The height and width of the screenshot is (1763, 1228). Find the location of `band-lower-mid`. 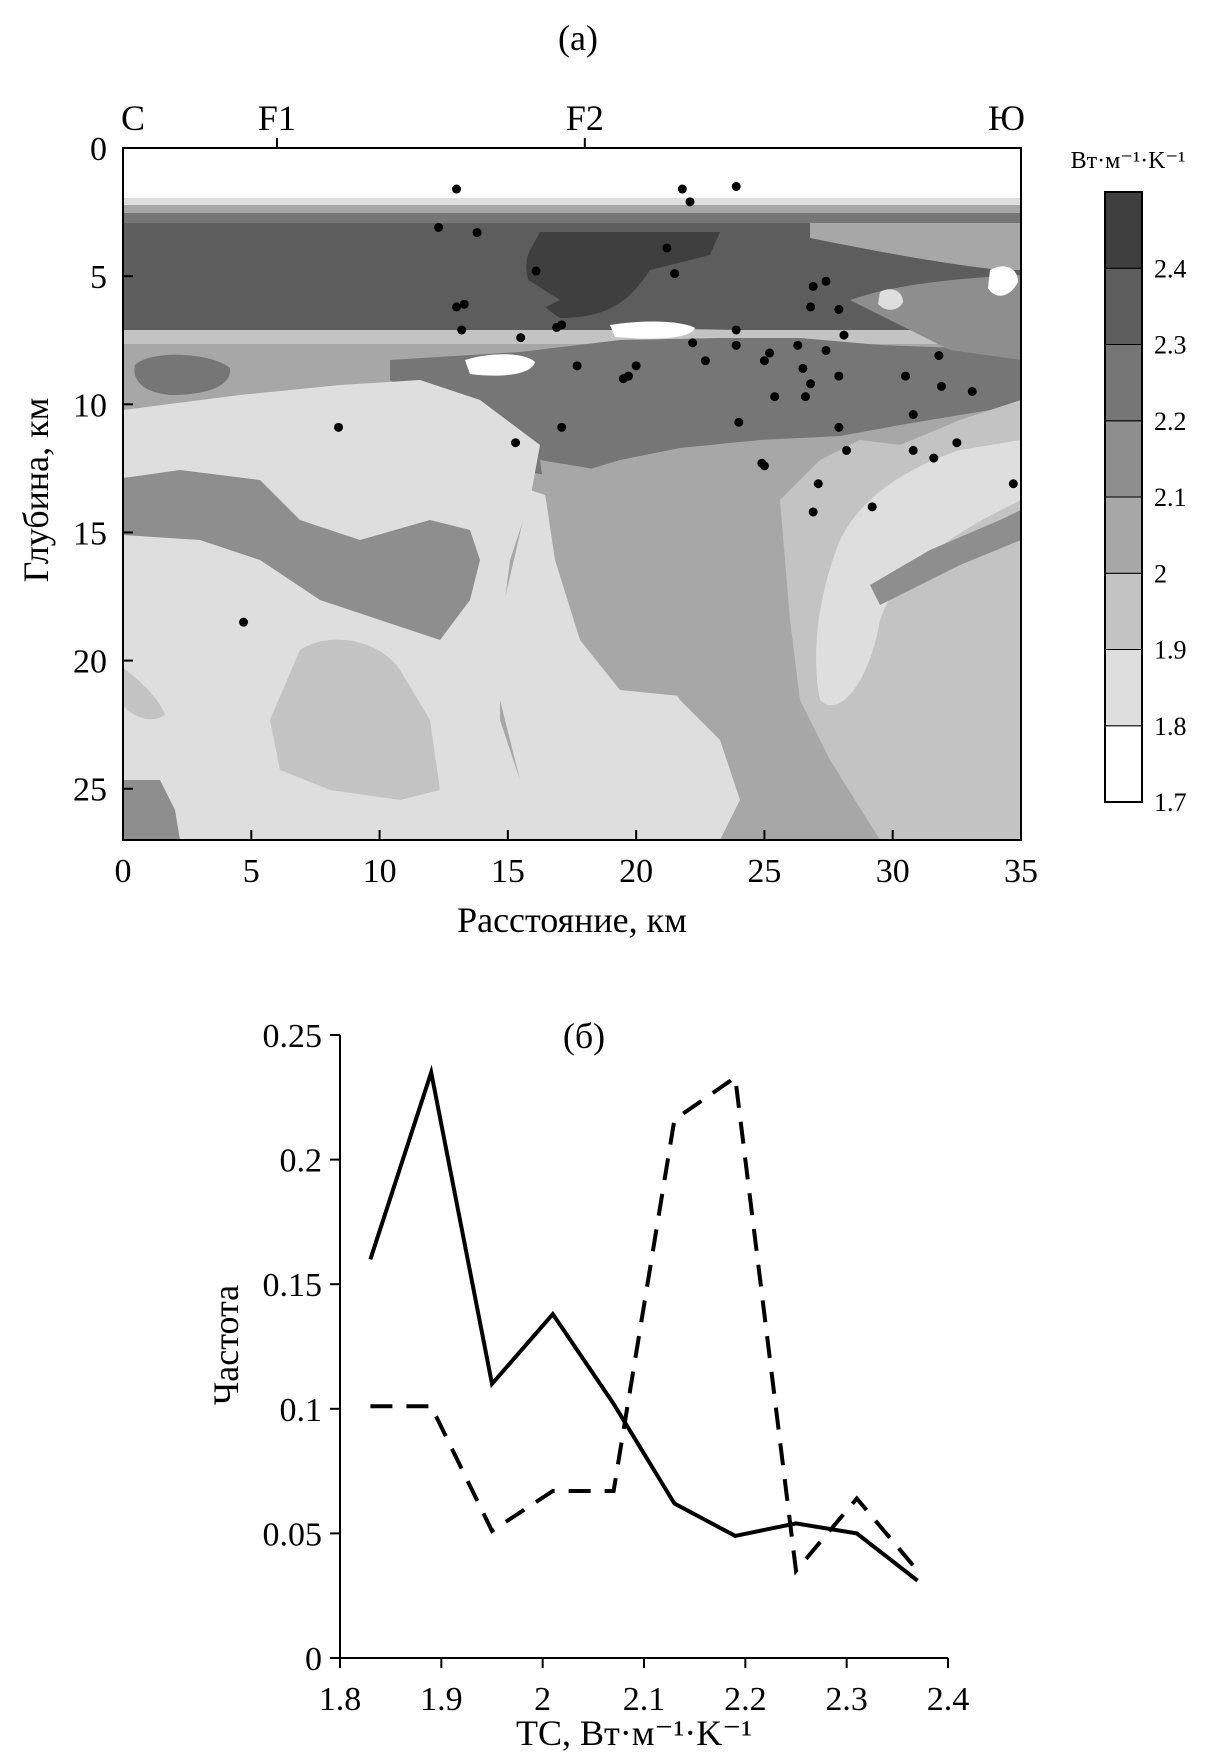

band-lower-mid is located at coordinates (355, 719).